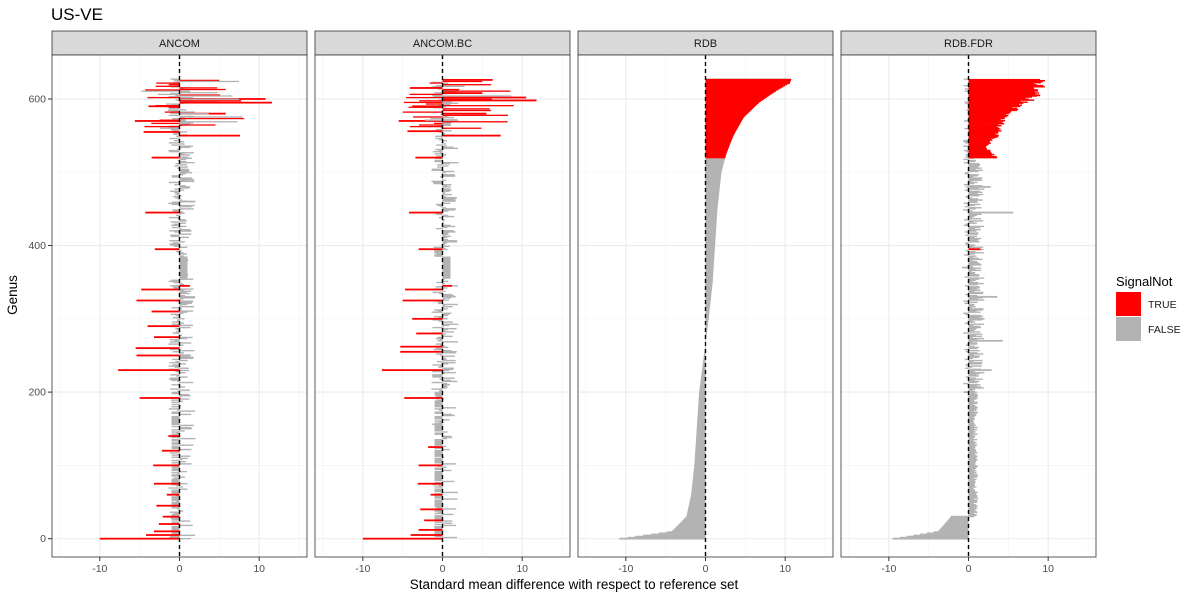 The image size is (1200, 600). I want to click on facet-strip, so click(968, 43).